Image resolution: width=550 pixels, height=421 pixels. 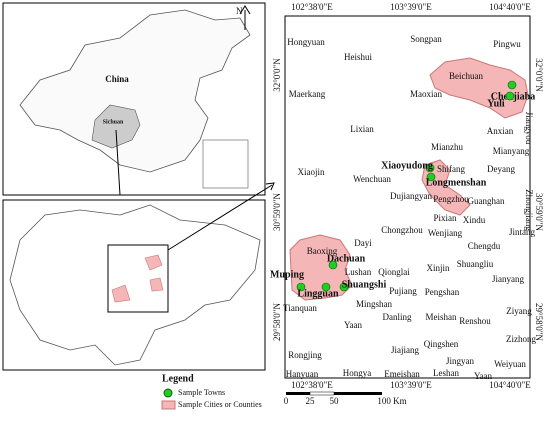 I want to click on place-label: Weiyuan, so click(x=510, y=364).